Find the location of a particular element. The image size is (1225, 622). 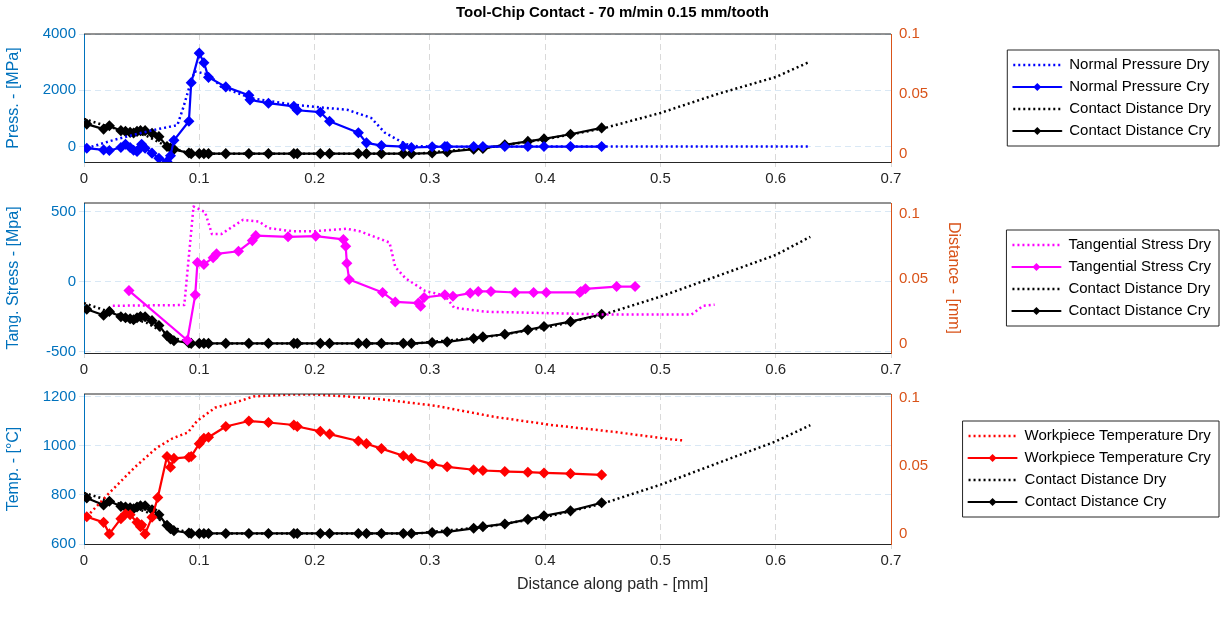

legend-label: Normal Pressure Cry is located at coordinates (1139, 86).